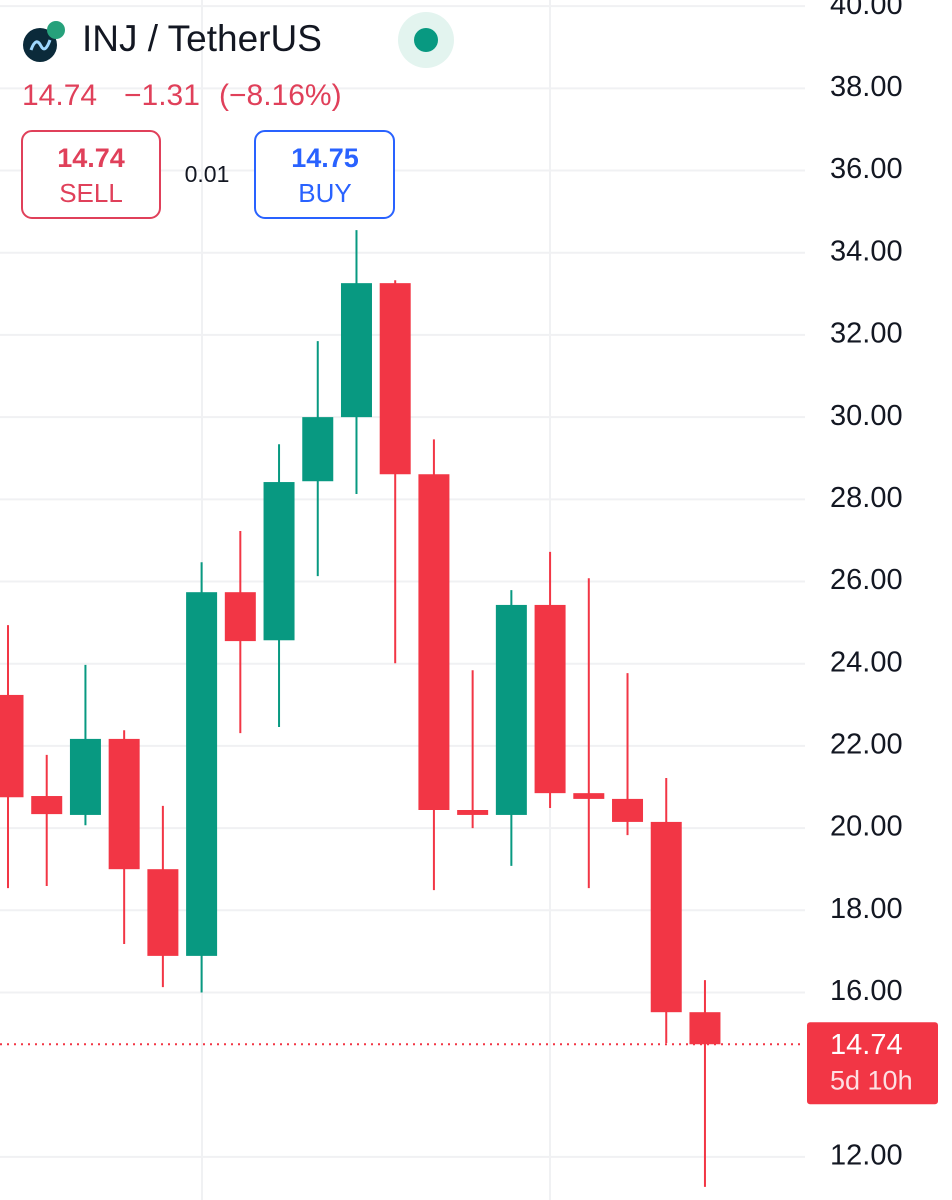  What do you see at coordinates (866, 991) in the screenshot?
I see `y-tick-label: 16.00` at bounding box center [866, 991].